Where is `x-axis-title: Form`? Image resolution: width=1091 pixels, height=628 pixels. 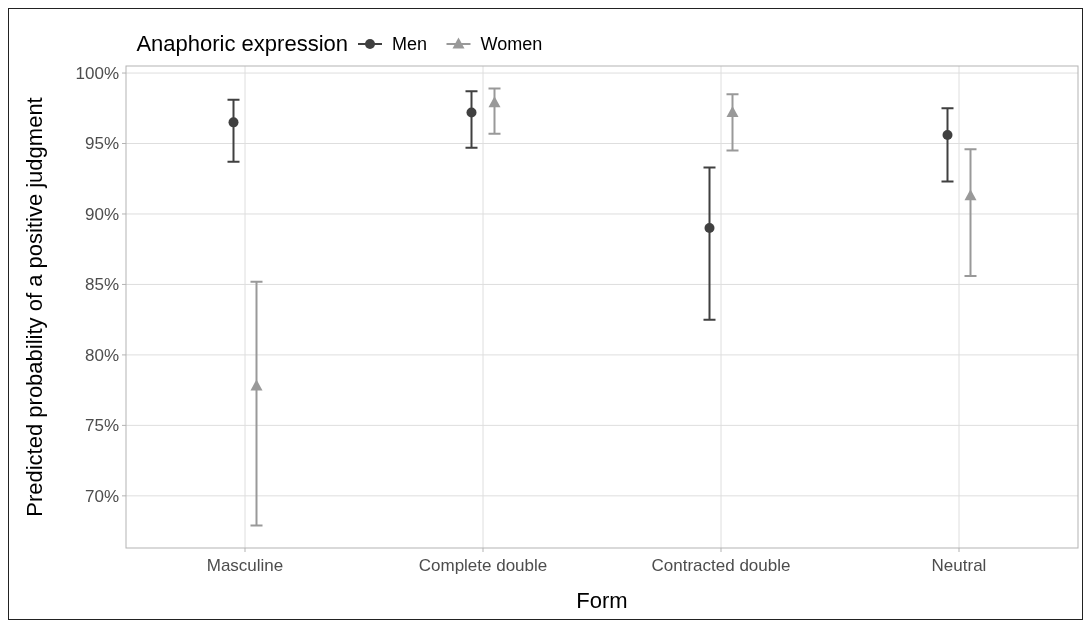 x-axis-title: Form is located at coordinates (602, 600).